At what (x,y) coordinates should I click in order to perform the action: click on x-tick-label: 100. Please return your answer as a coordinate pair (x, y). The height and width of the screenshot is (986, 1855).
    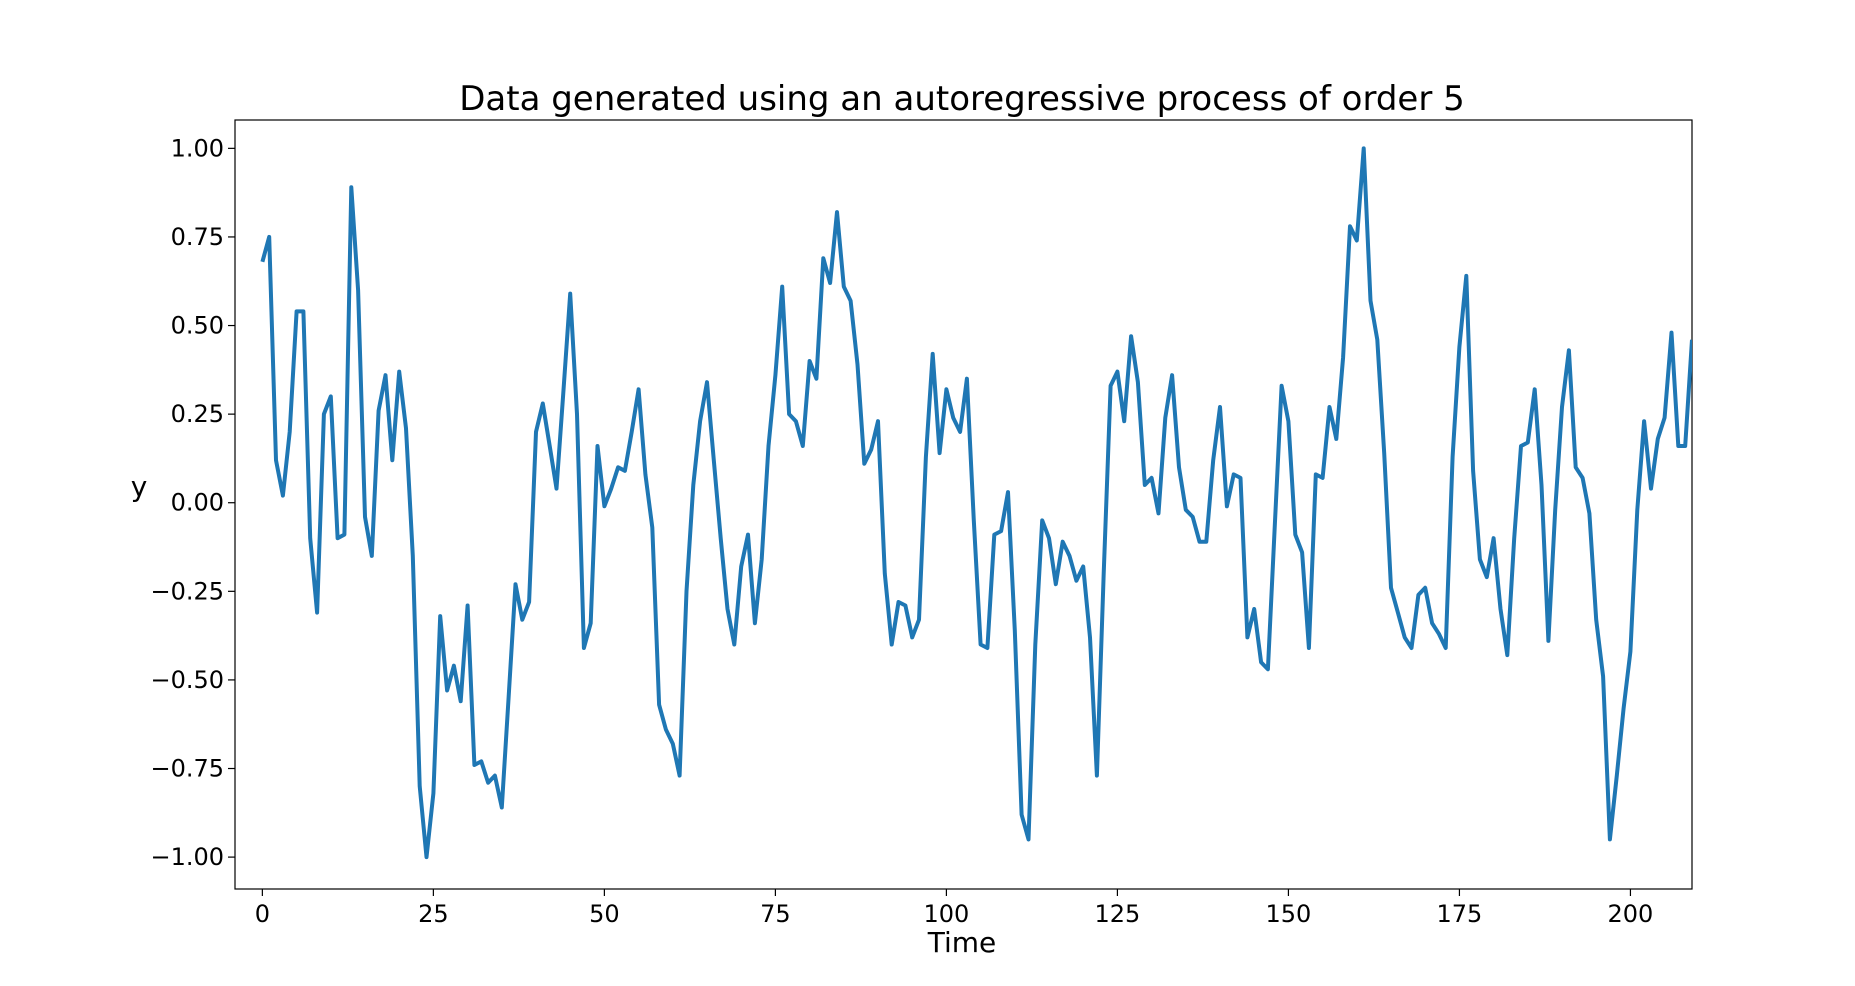
    Looking at the image, I should click on (946, 914).